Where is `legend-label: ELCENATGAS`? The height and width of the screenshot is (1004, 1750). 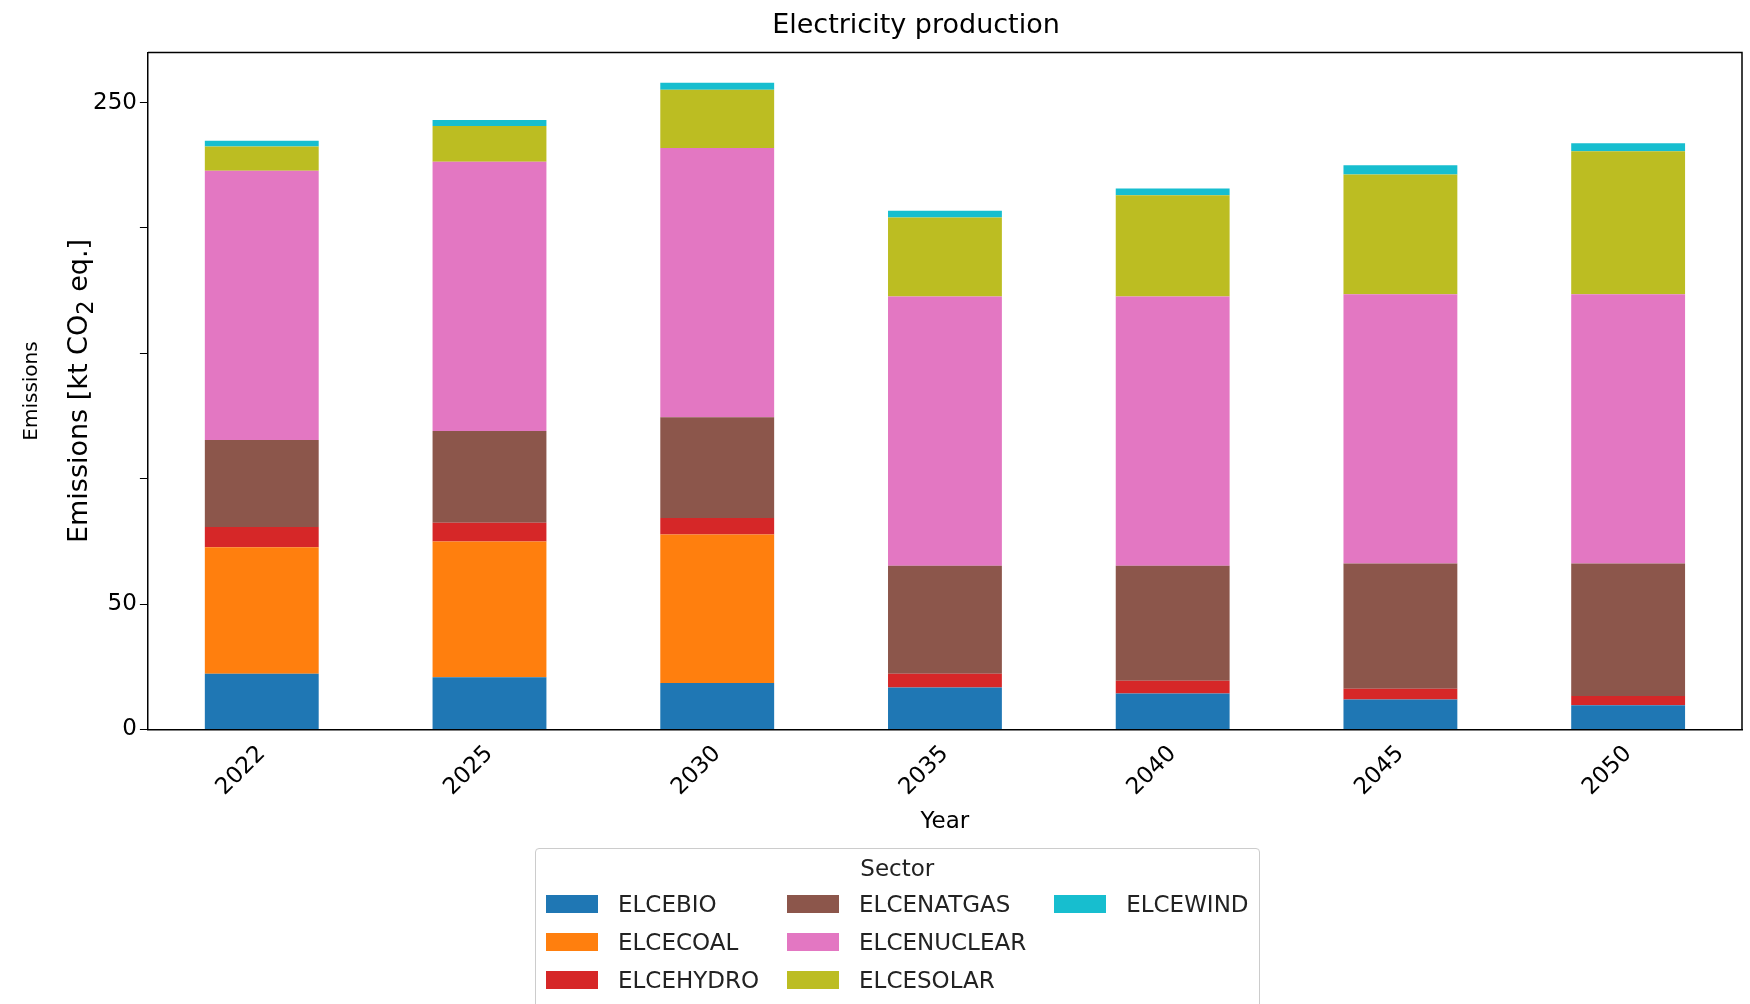 legend-label: ELCENATGAS is located at coordinates (935, 904).